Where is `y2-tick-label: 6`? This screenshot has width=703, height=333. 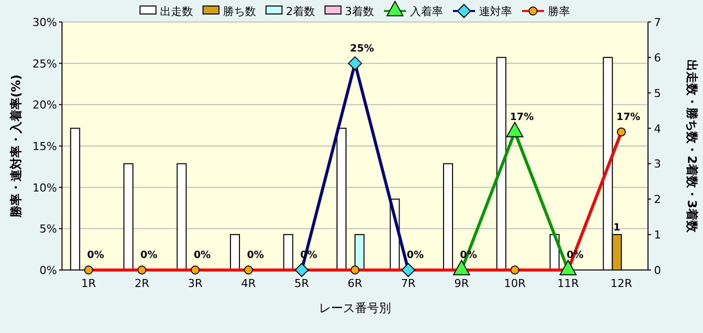 y2-tick-label: 6 is located at coordinates (657, 57).